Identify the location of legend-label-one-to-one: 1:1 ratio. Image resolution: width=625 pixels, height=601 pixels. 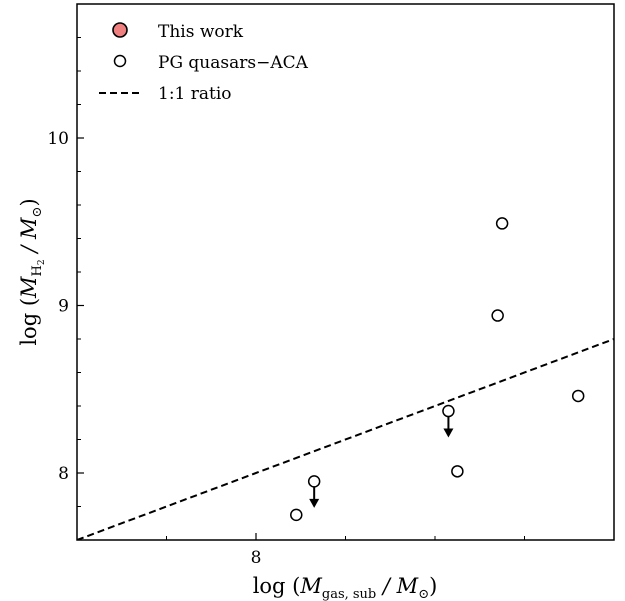
(195, 94).